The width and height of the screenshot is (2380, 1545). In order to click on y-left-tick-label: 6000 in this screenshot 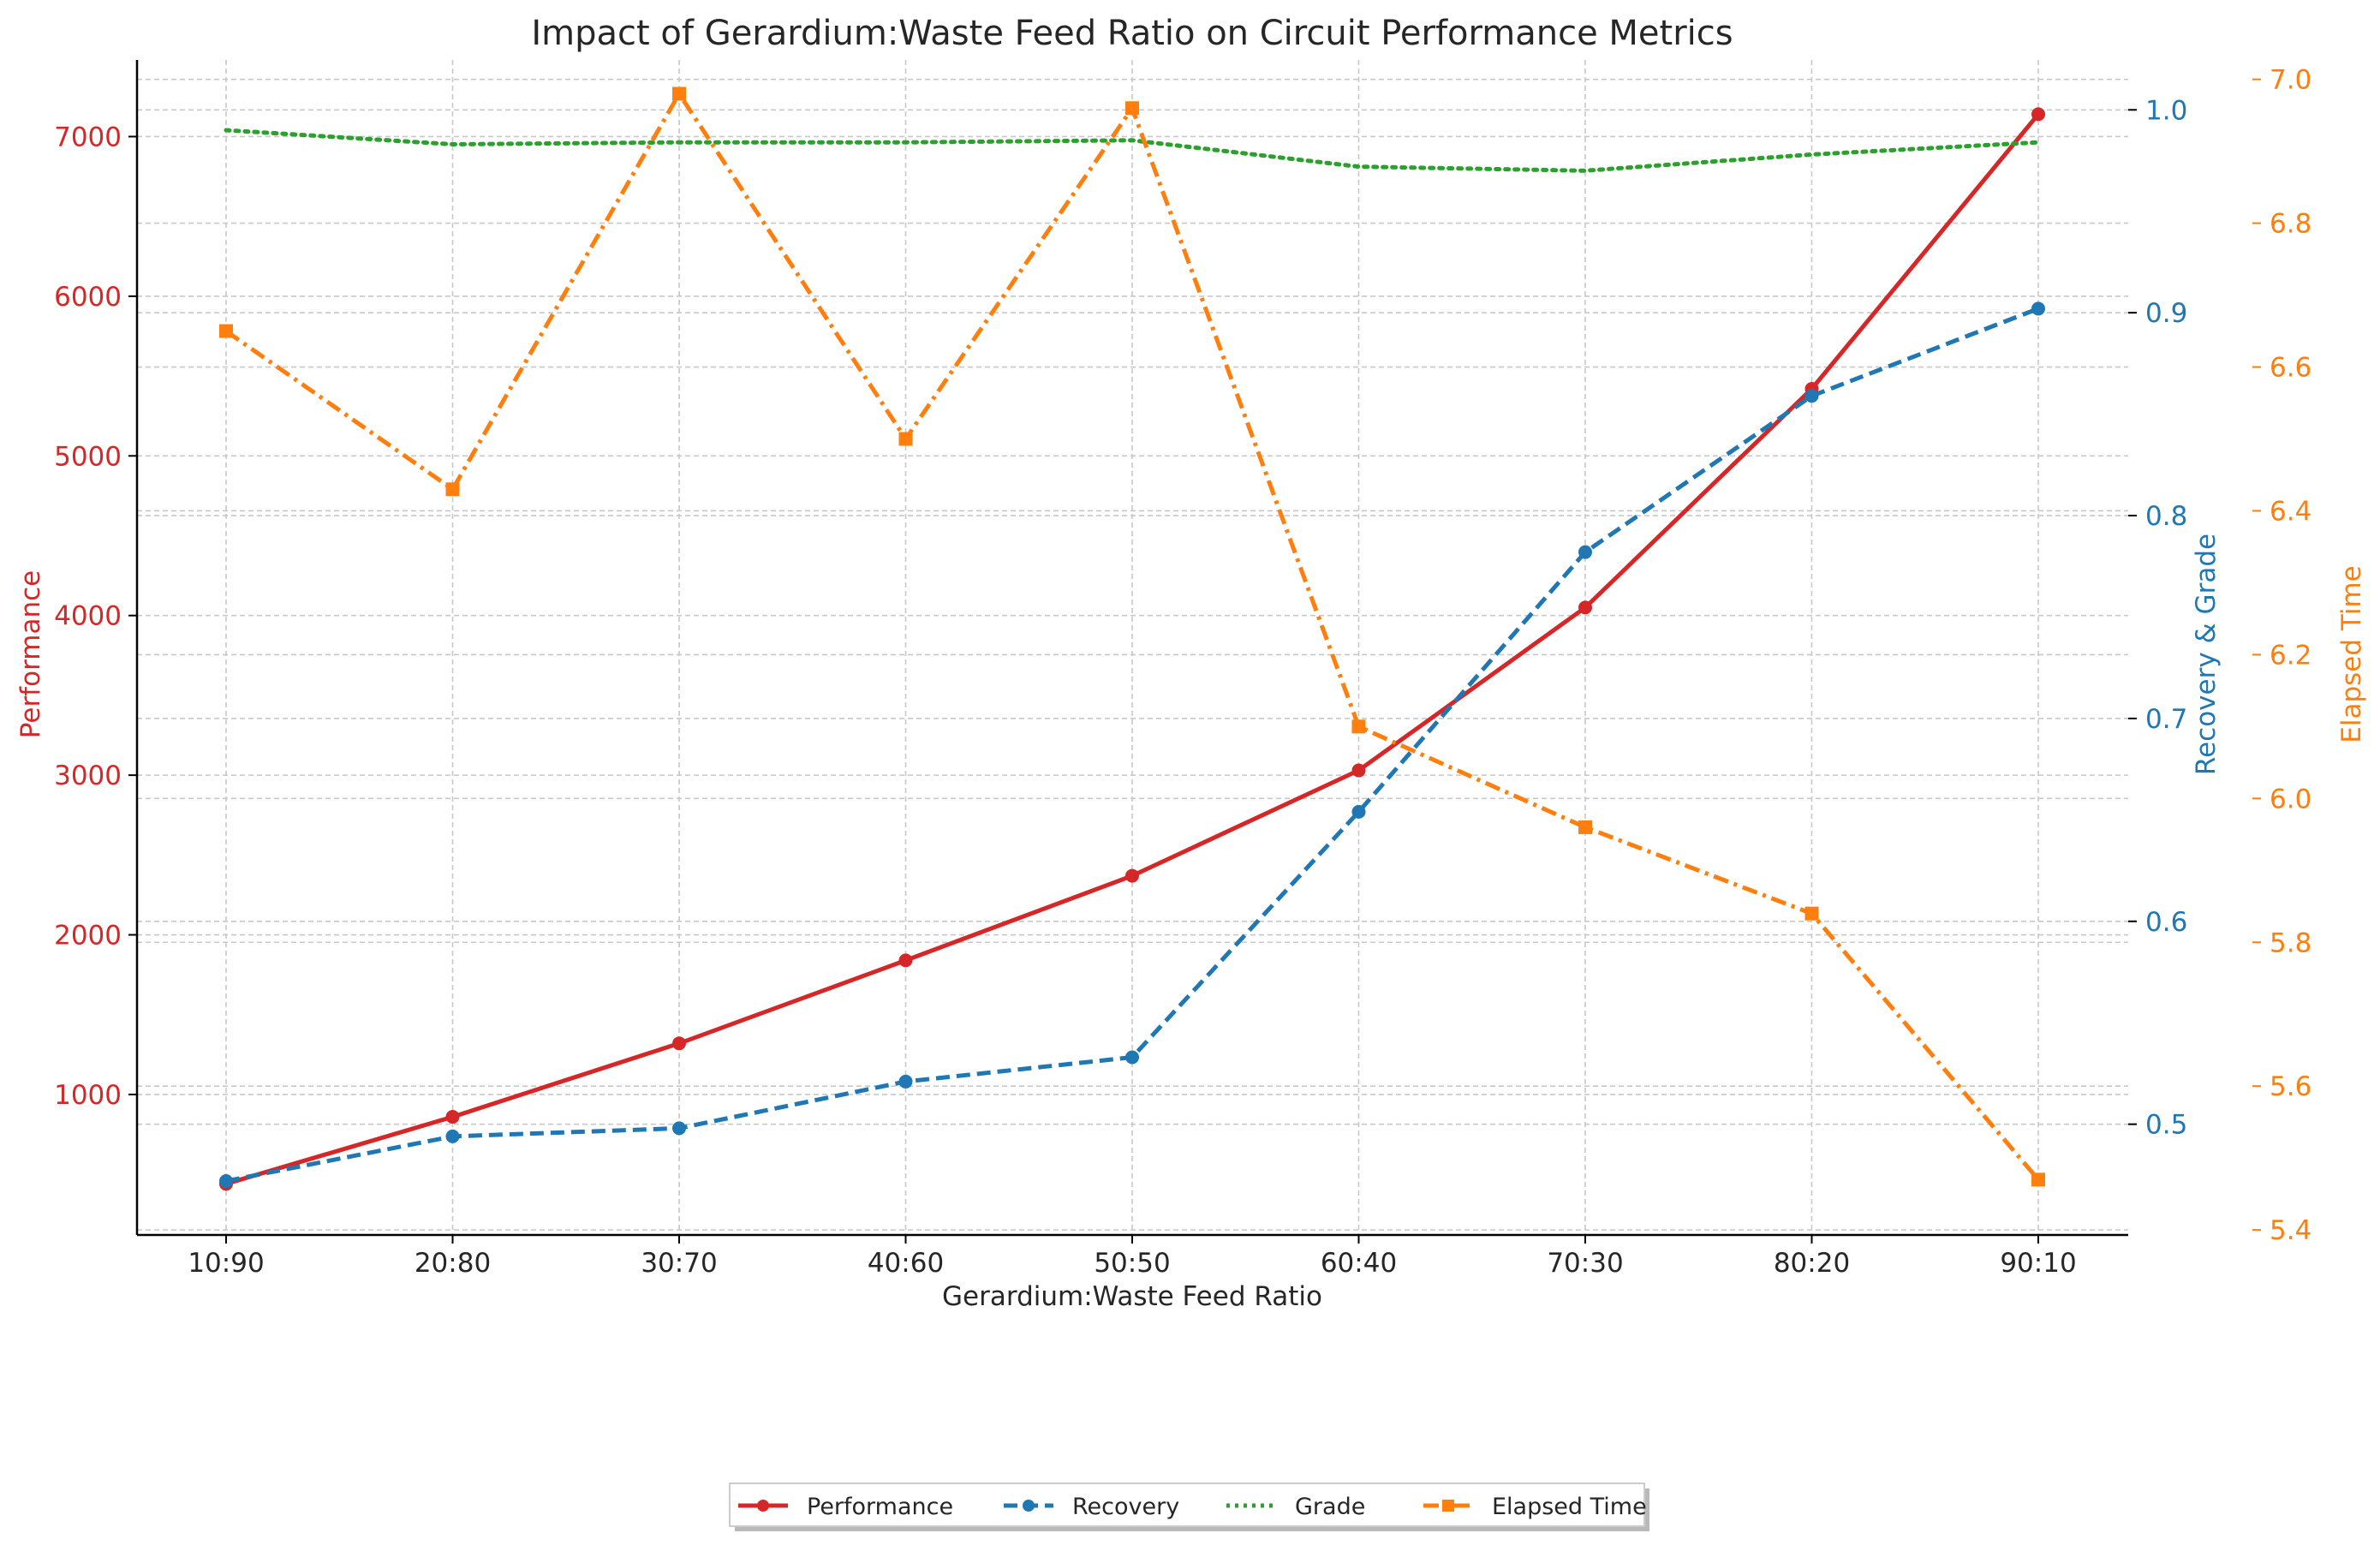, I will do `click(88, 297)`.